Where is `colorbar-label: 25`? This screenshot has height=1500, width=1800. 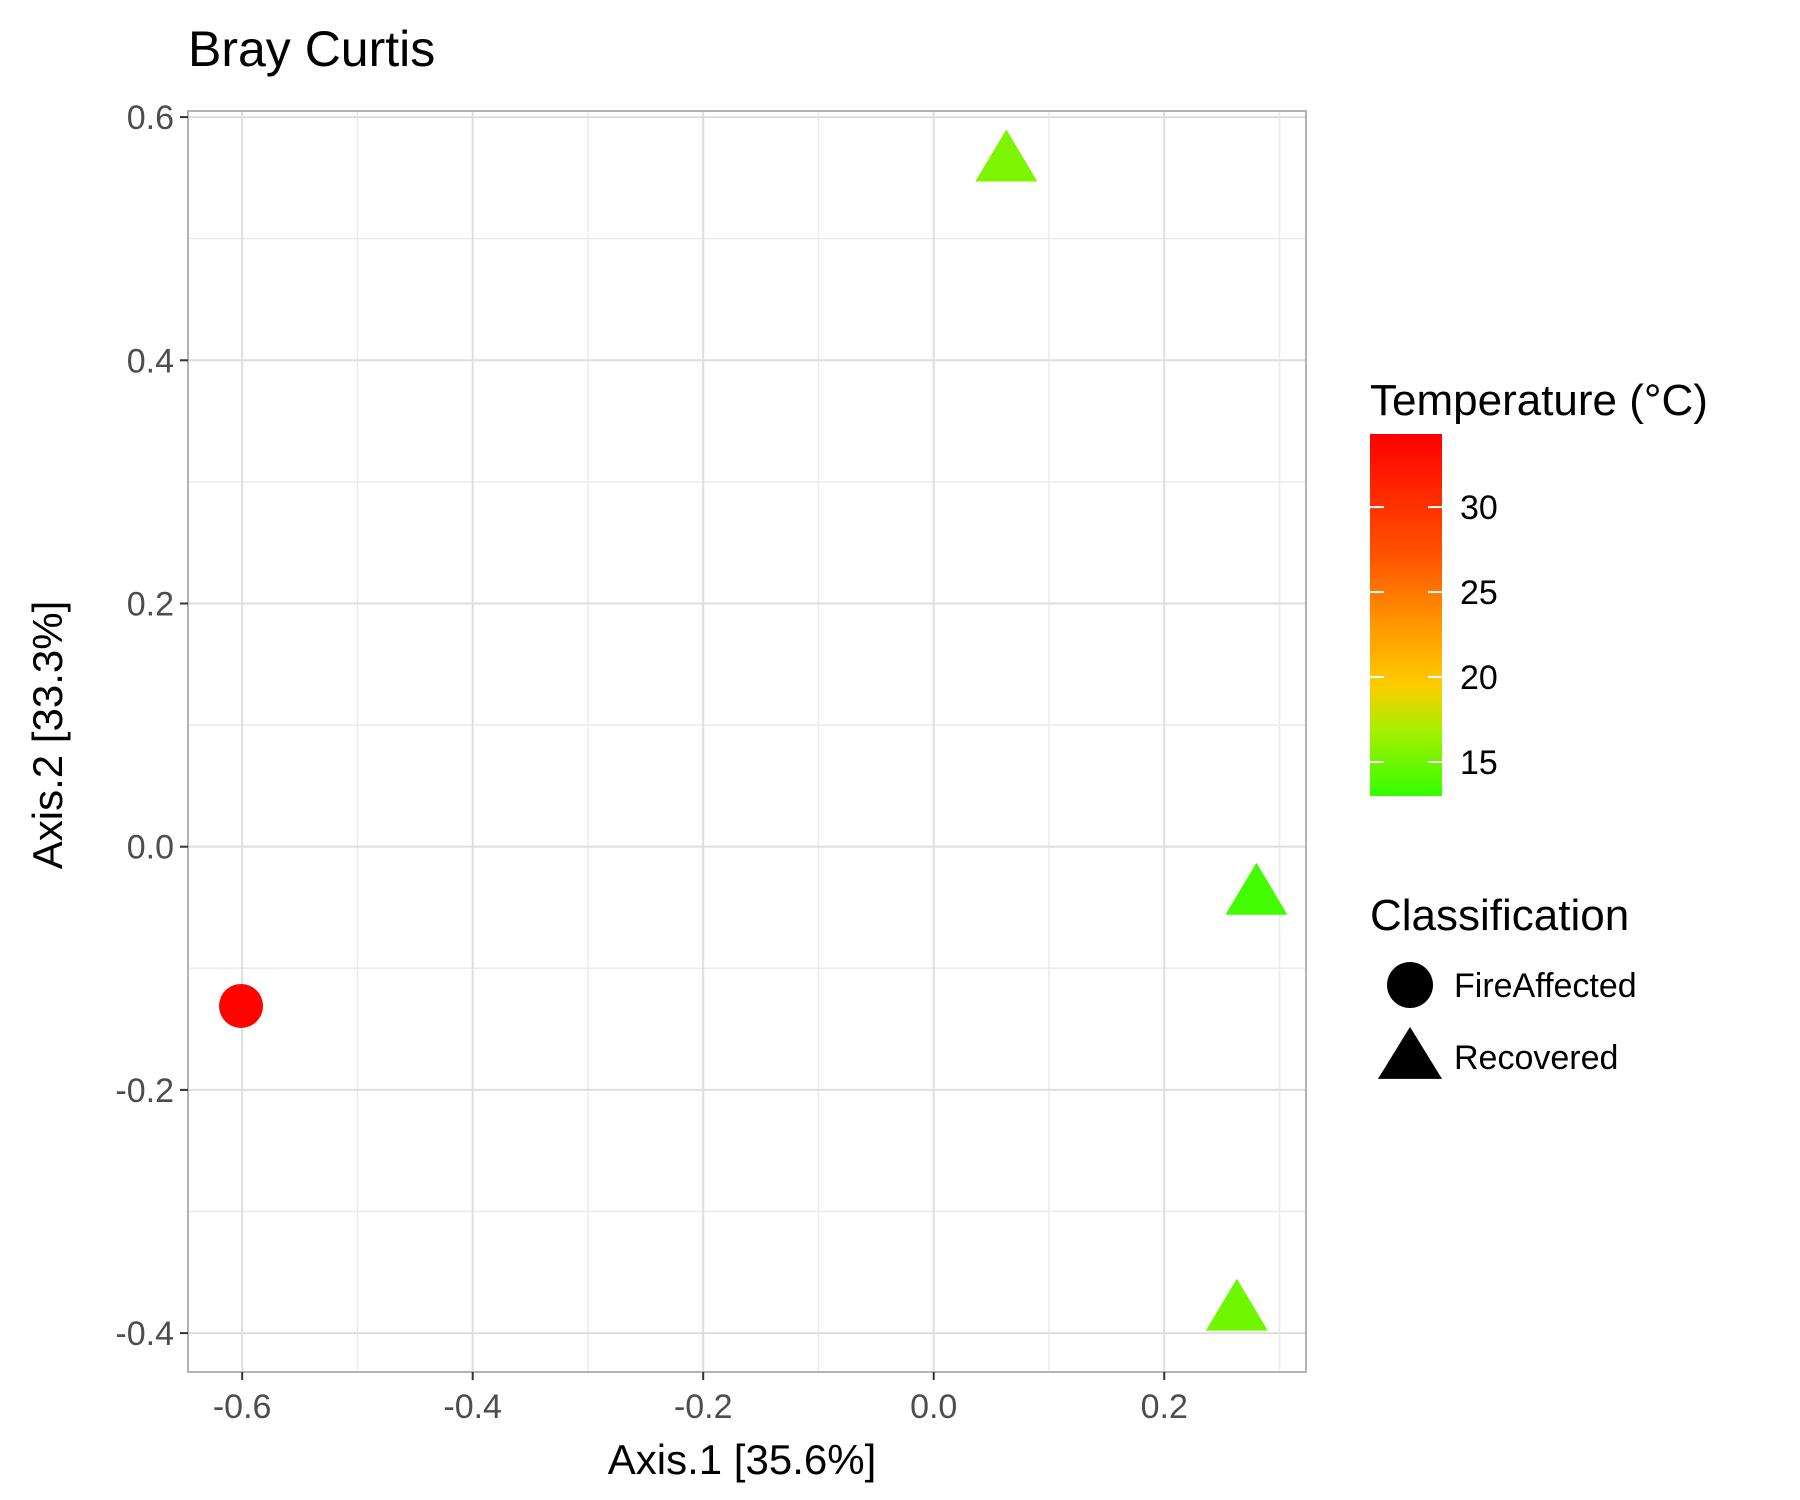
colorbar-label: 25 is located at coordinates (1479, 593).